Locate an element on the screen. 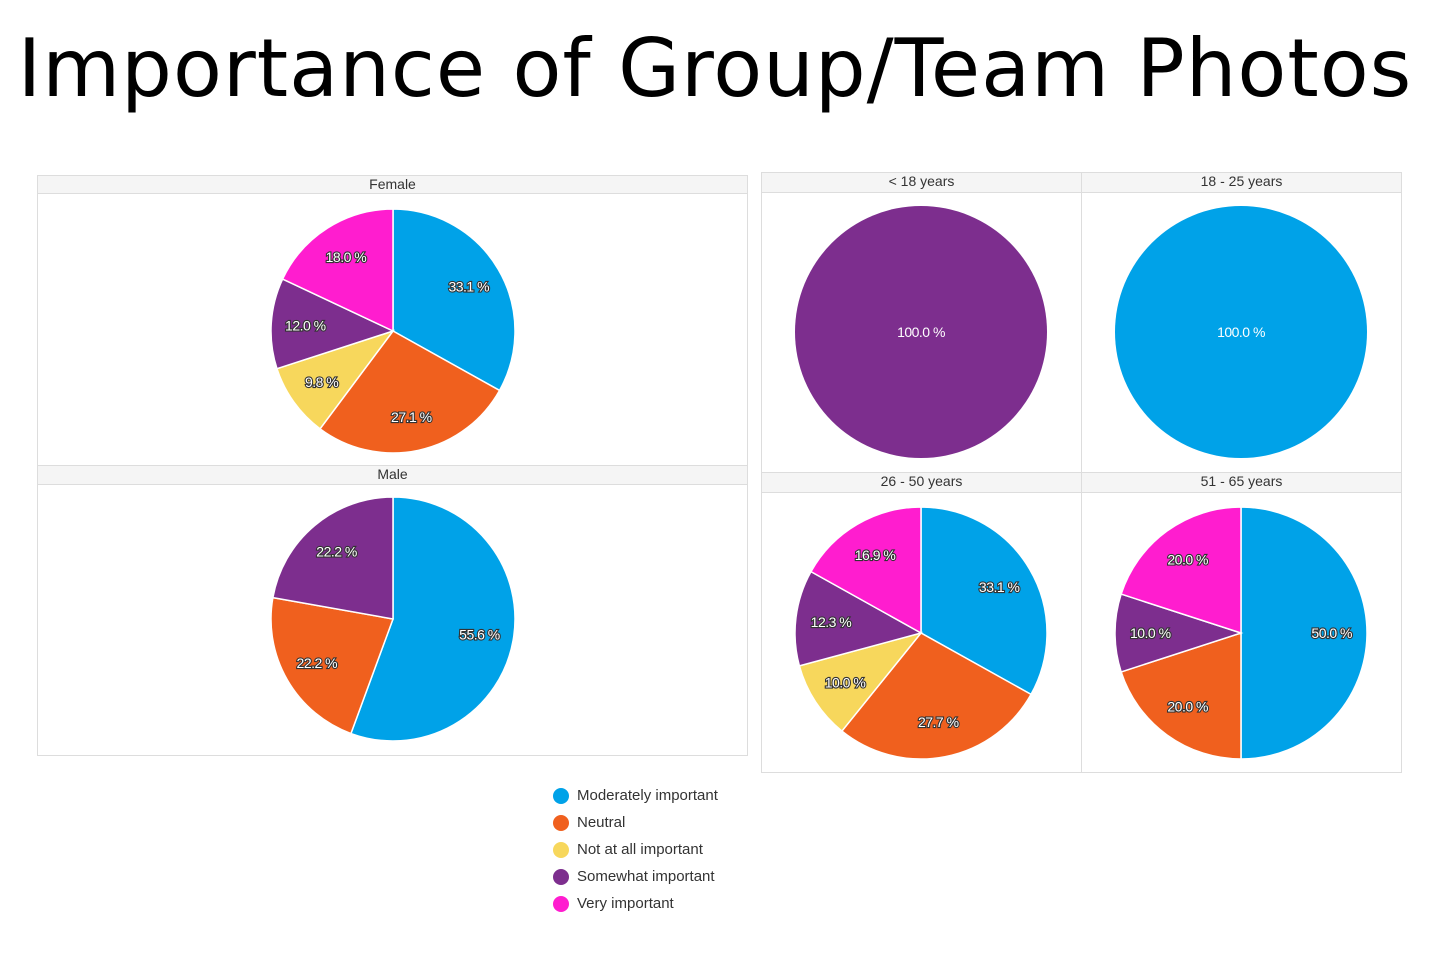 Image resolution: width=1430 pixels, height=957 pixels. legend-label: Not at all important is located at coordinates (640, 849).